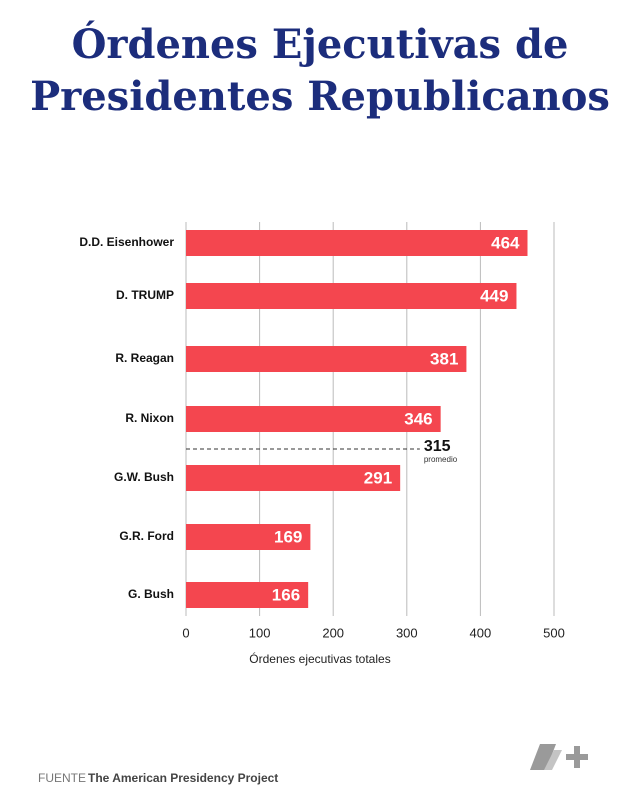  I want to click on y-tick-label: D. TRUMP, so click(145, 295).